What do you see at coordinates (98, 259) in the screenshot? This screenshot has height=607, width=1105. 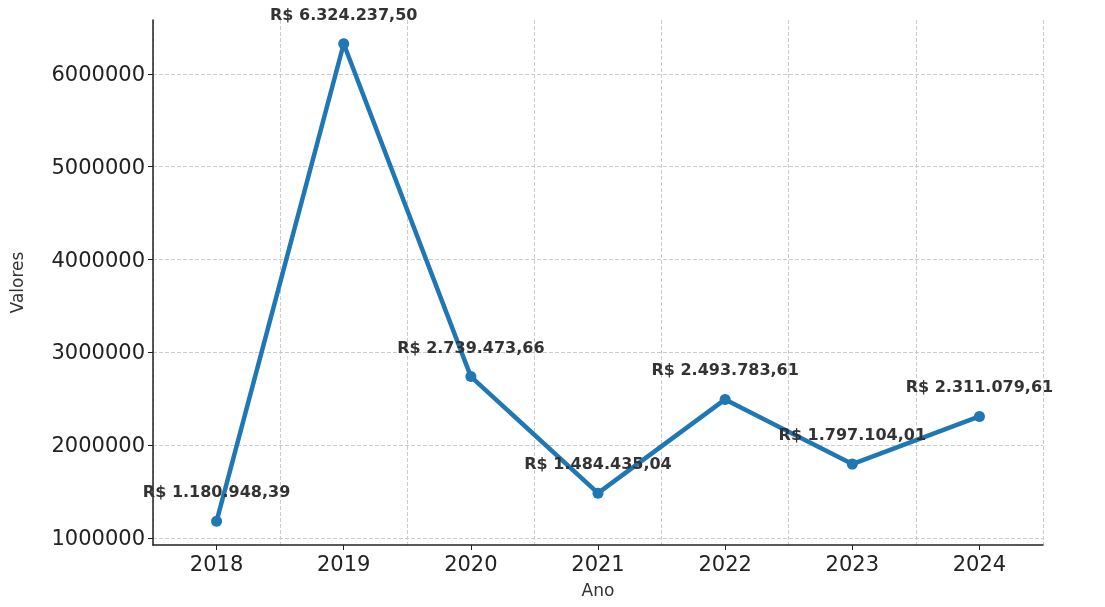 I see `y-tick-label: 4000000` at bounding box center [98, 259].